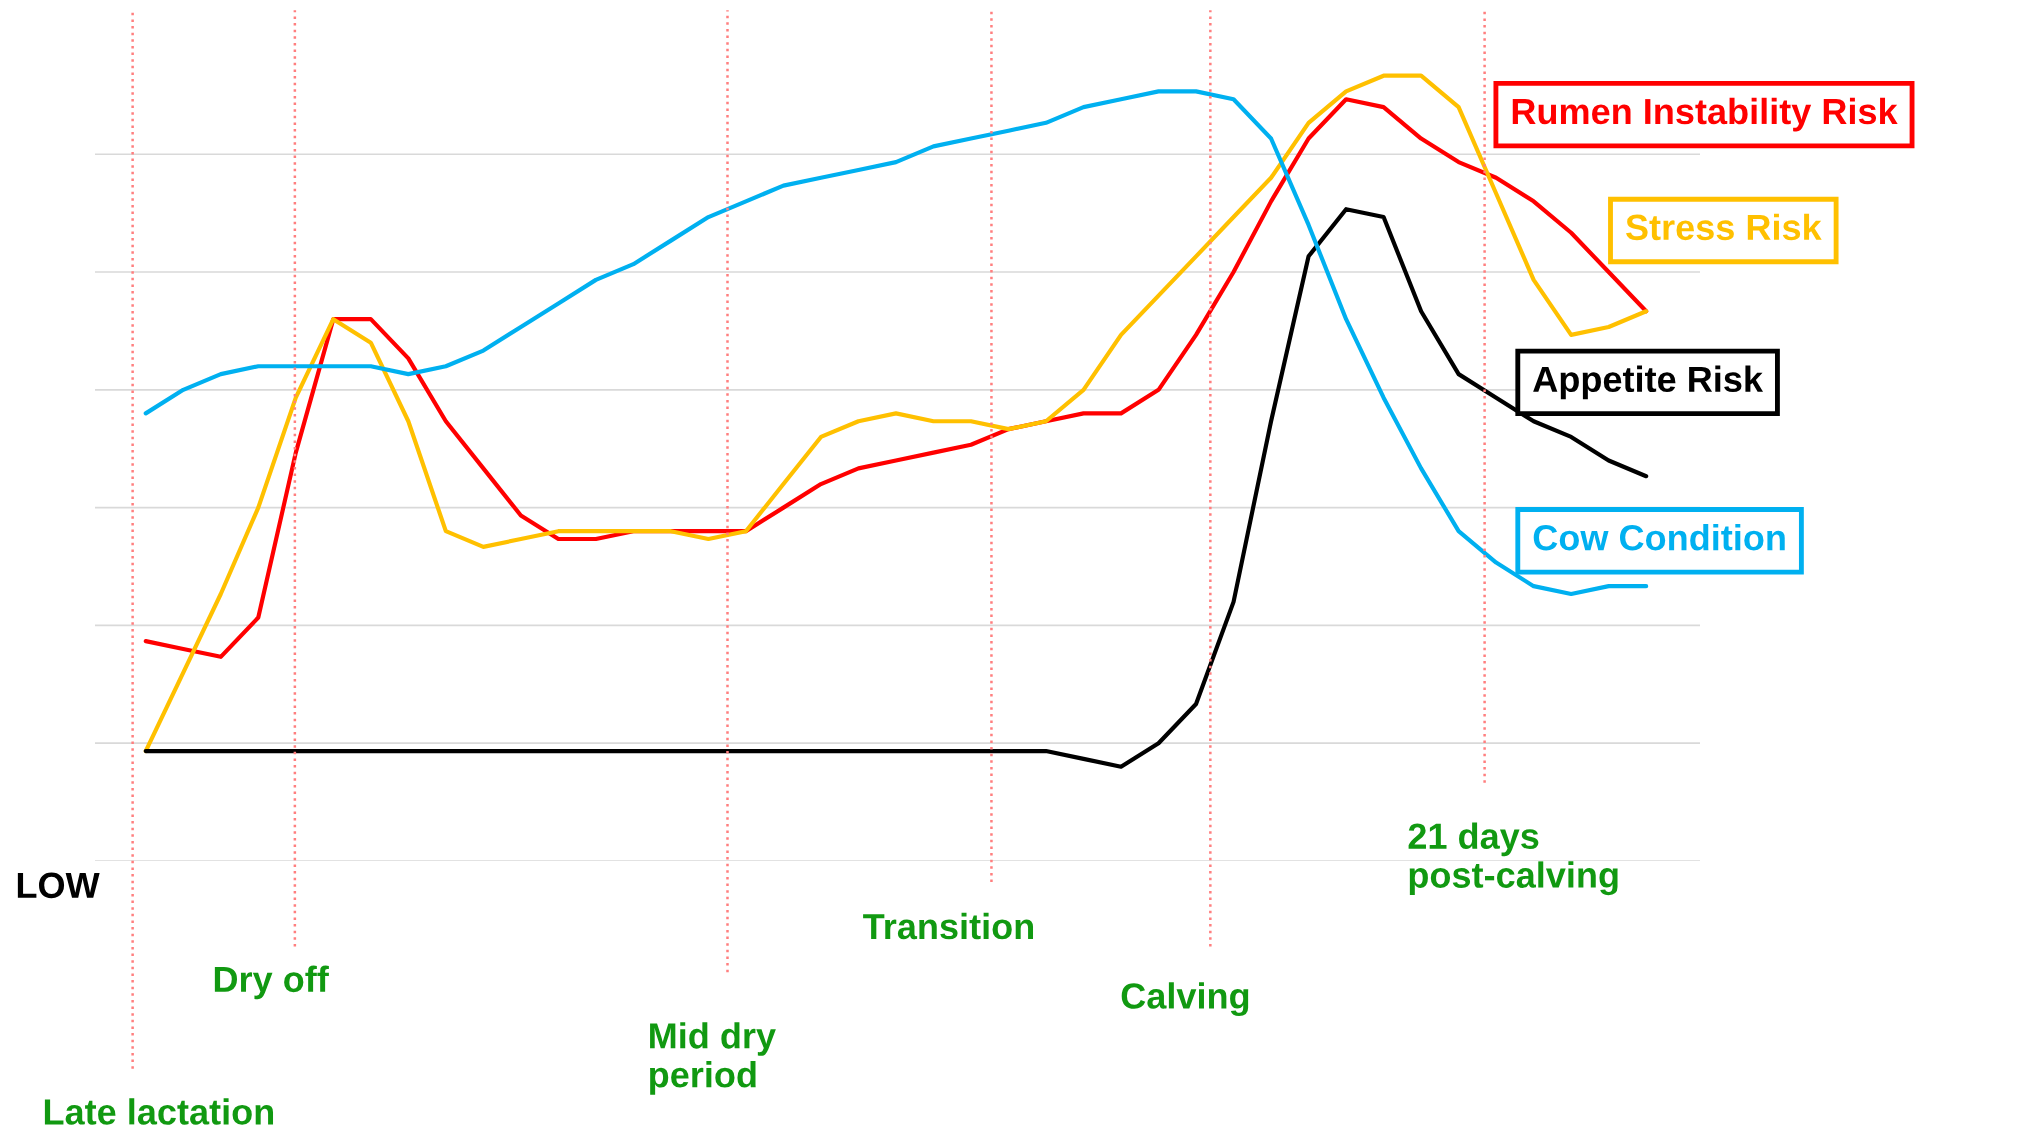 The height and width of the screenshot is (1137, 2019). What do you see at coordinates (58, 885) in the screenshot?
I see `text: LOW` at bounding box center [58, 885].